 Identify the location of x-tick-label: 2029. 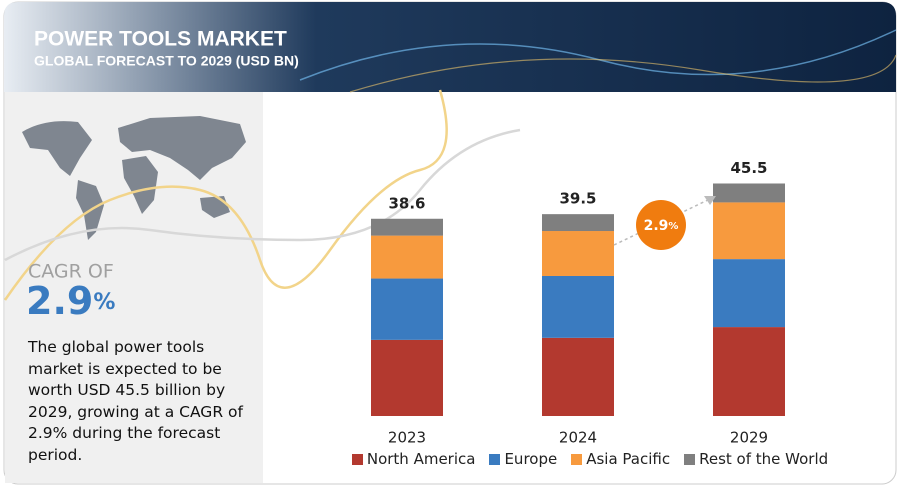
(749, 438).